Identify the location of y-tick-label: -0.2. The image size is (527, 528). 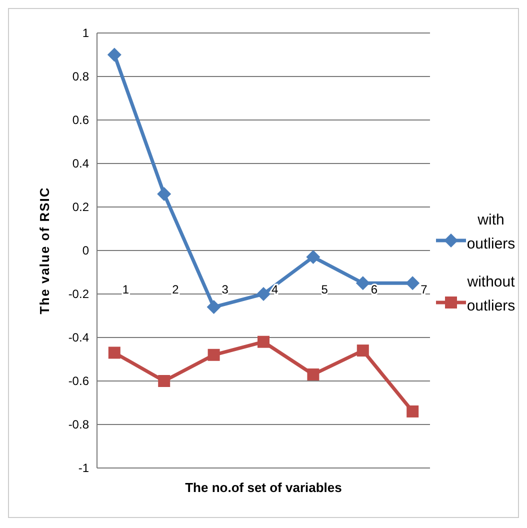
(79, 294).